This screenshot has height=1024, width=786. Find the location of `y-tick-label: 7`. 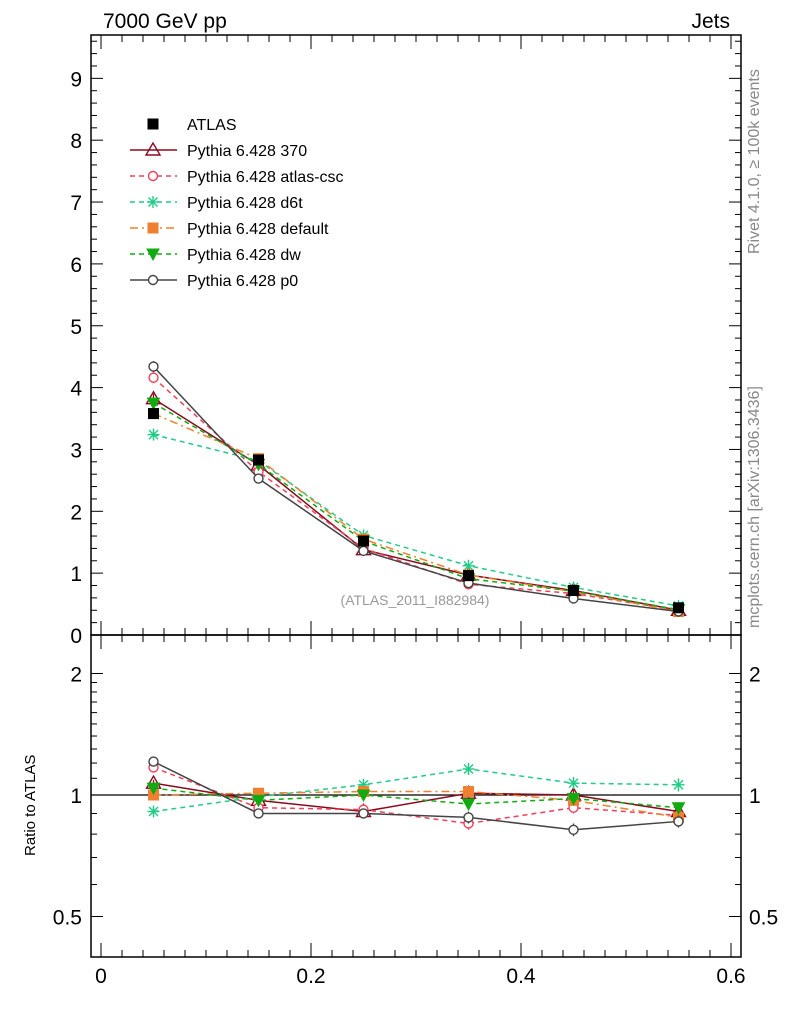

y-tick-label: 7 is located at coordinates (76, 203).